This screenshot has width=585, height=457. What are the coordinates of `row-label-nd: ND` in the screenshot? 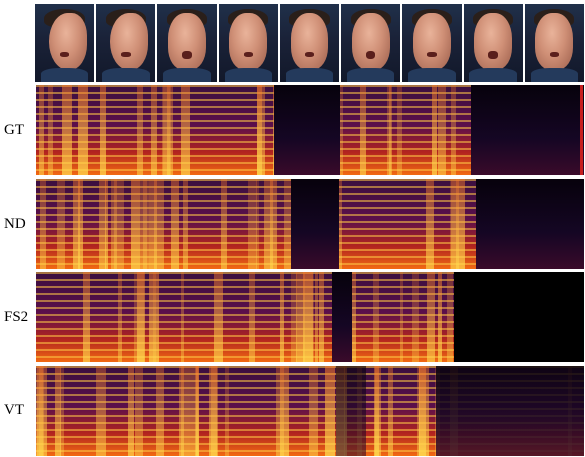 It's located at (15, 224).